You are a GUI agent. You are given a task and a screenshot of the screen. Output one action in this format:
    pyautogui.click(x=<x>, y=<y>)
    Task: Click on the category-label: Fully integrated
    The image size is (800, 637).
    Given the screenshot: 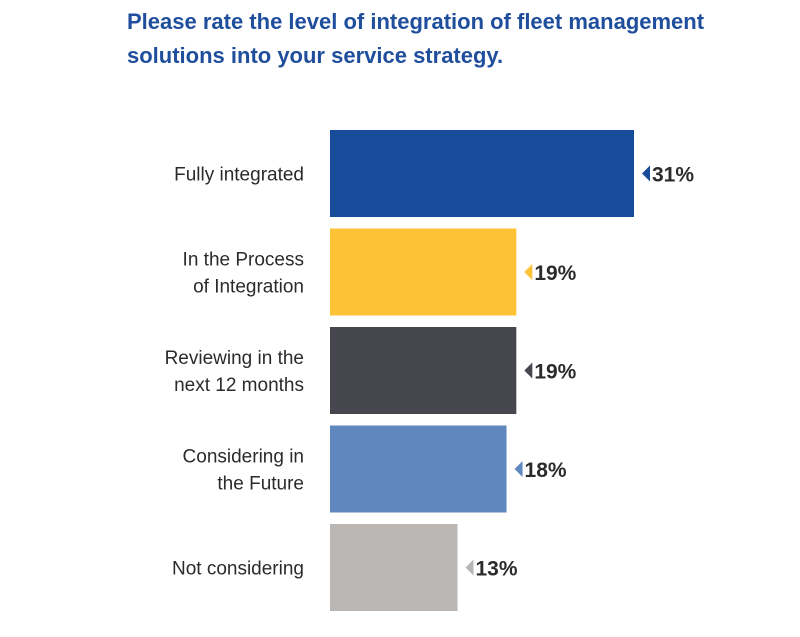 What is the action you would take?
    pyautogui.click(x=239, y=175)
    